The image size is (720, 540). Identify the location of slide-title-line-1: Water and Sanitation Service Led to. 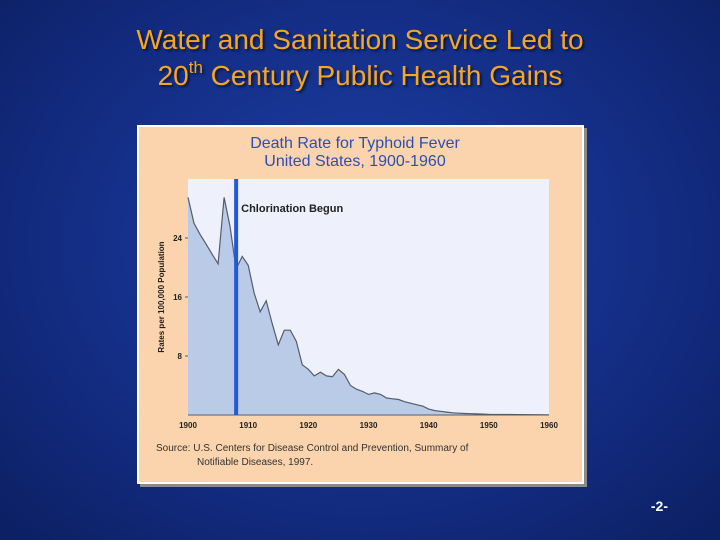
(360, 39).